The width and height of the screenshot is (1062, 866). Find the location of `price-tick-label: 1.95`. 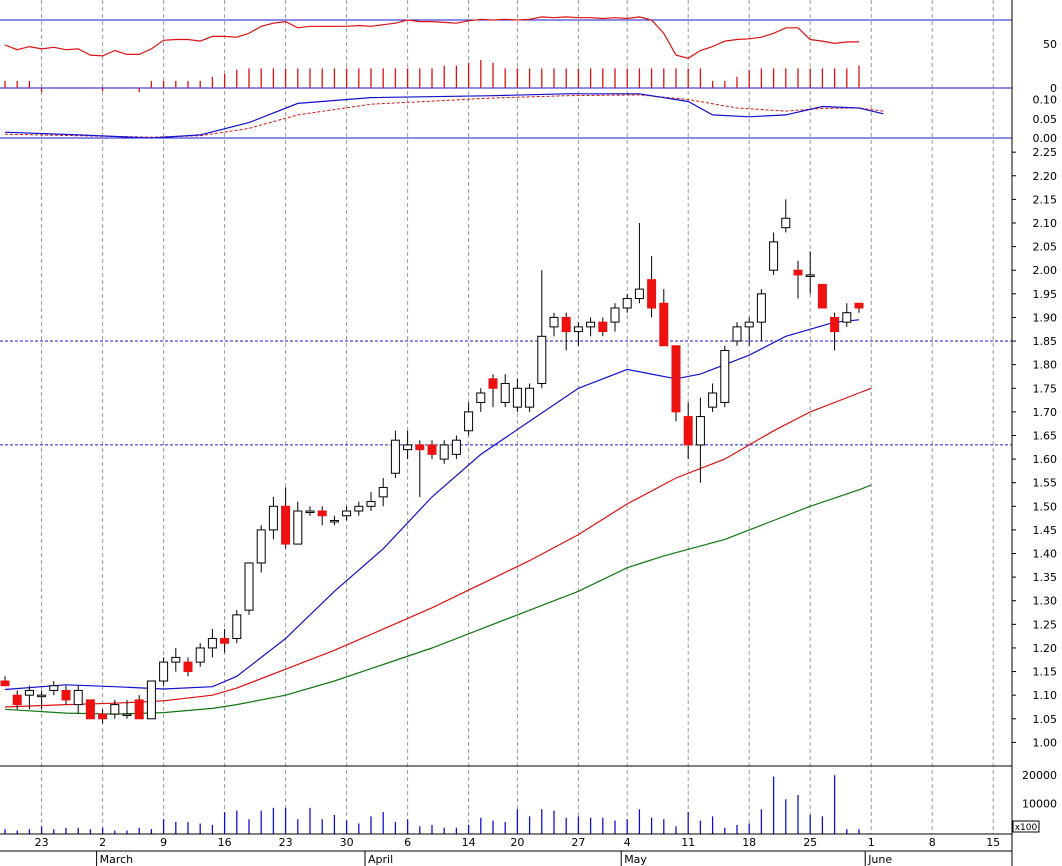

price-tick-label: 1.95 is located at coordinates (1045, 294).